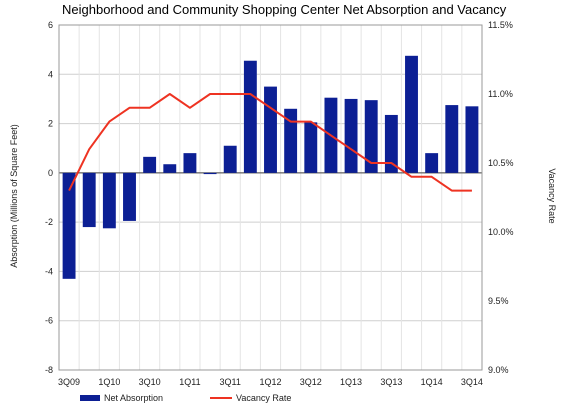  I want to click on right-tick-label: 9.0%, so click(498, 370).